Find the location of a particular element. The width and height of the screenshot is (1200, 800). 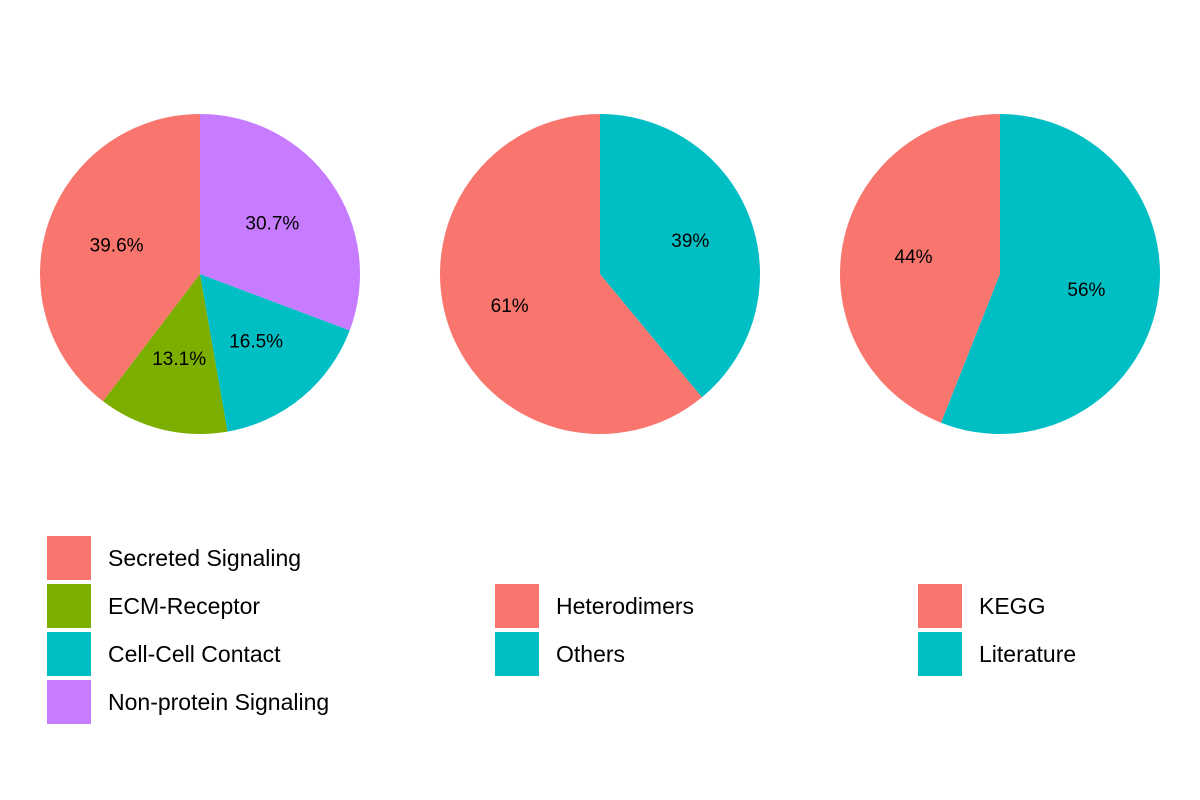

pie-1-data-label-cell-cell-contact: 16.5% is located at coordinates (256, 341).